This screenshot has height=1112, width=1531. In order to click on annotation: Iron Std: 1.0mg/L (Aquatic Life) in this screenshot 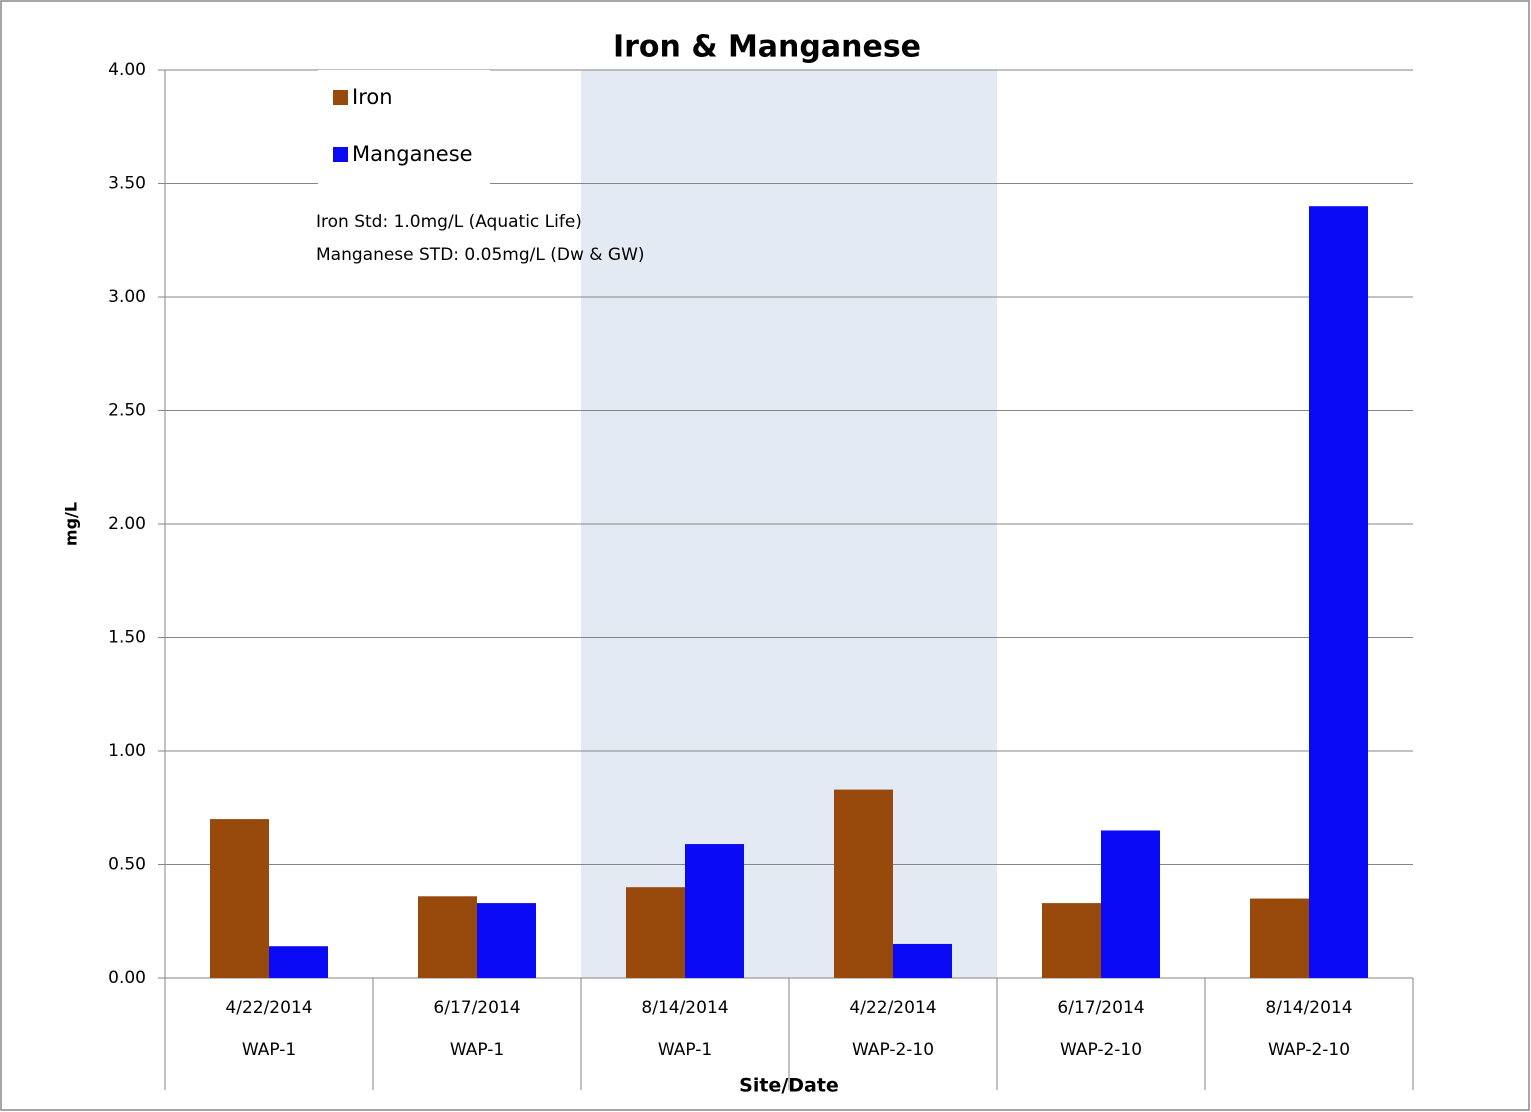, I will do `click(449, 222)`.